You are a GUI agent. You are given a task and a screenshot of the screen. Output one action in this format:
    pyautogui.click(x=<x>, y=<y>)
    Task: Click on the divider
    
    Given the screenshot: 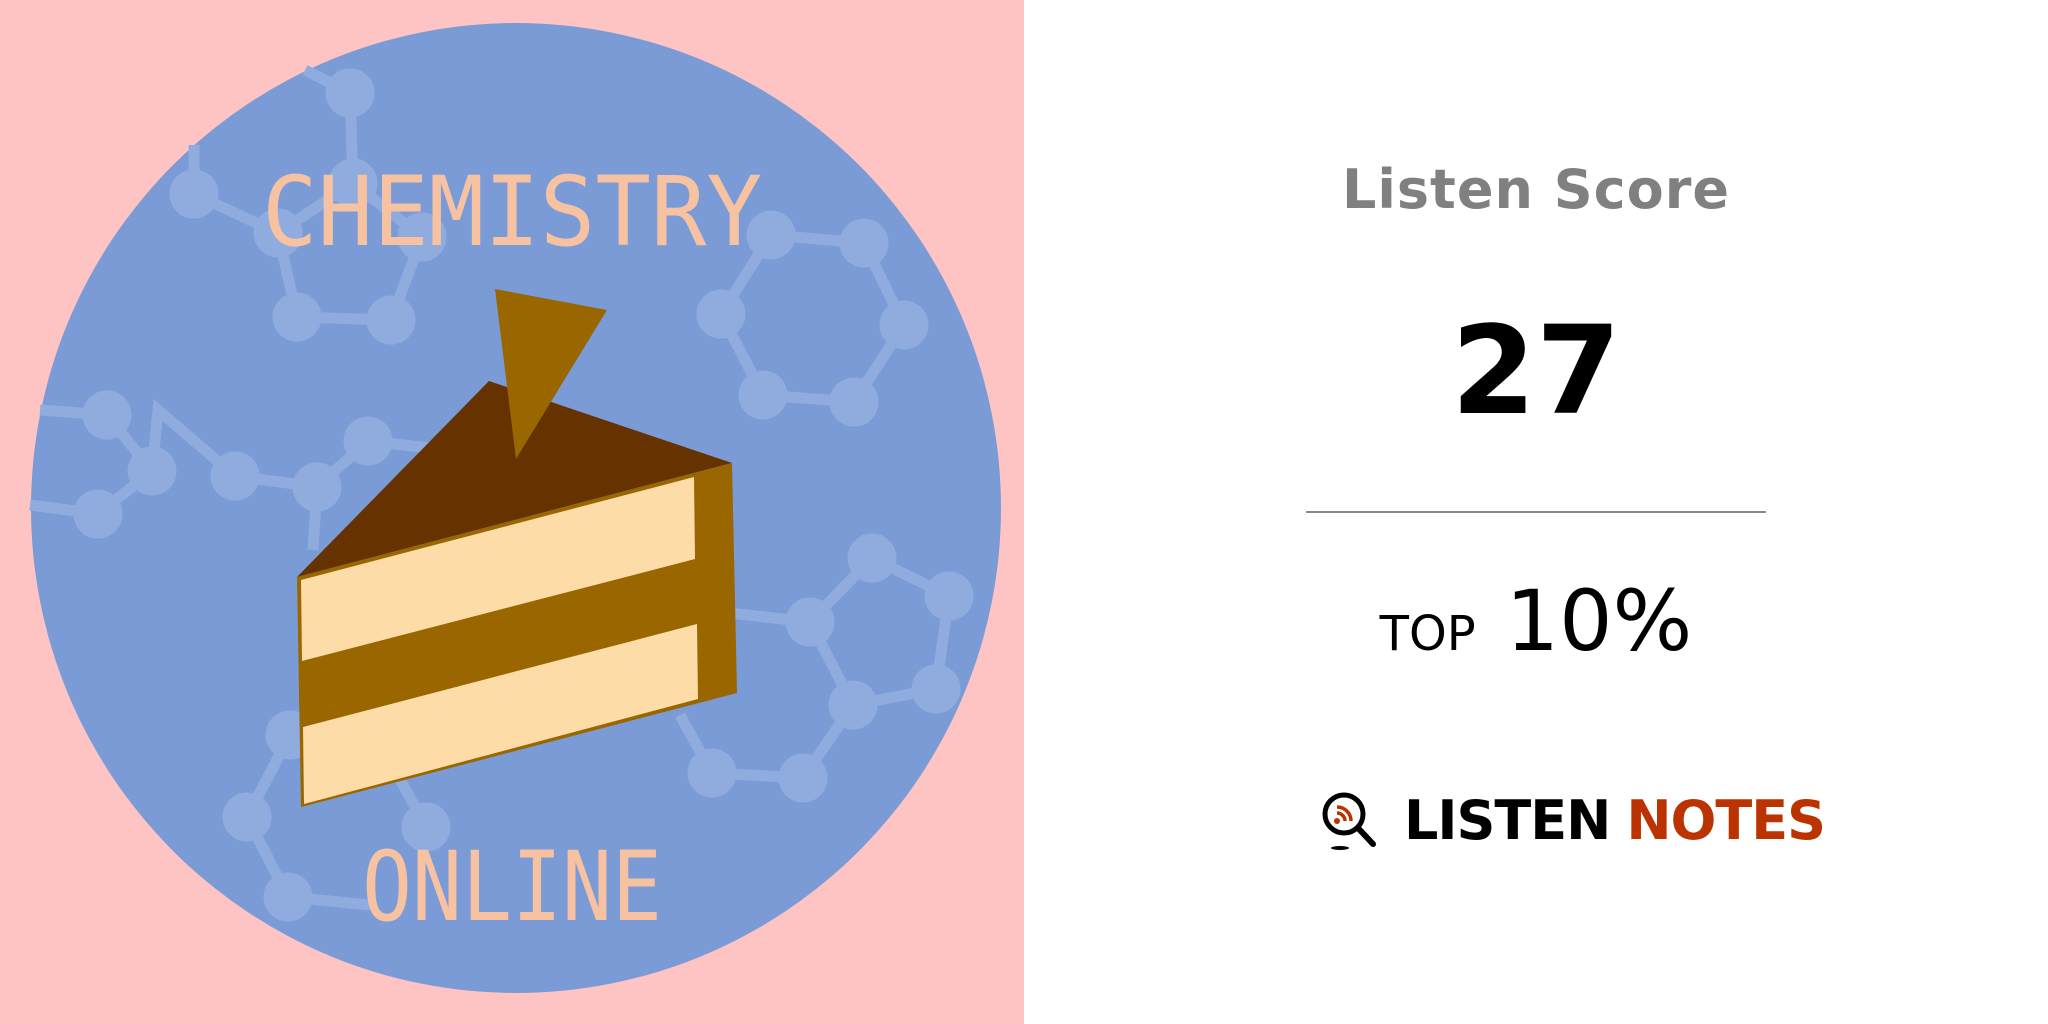 What is the action you would take?
    pyautogui.click(x=1536, y=512)
    